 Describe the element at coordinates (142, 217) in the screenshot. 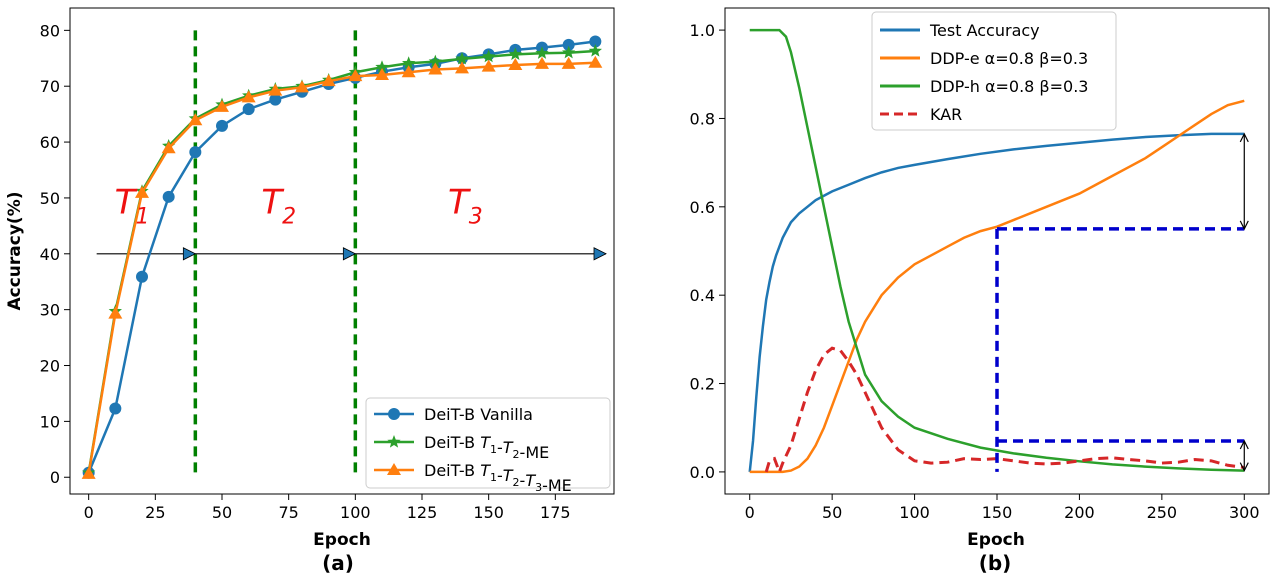

I see `phase-label-sub: 1` at that location.